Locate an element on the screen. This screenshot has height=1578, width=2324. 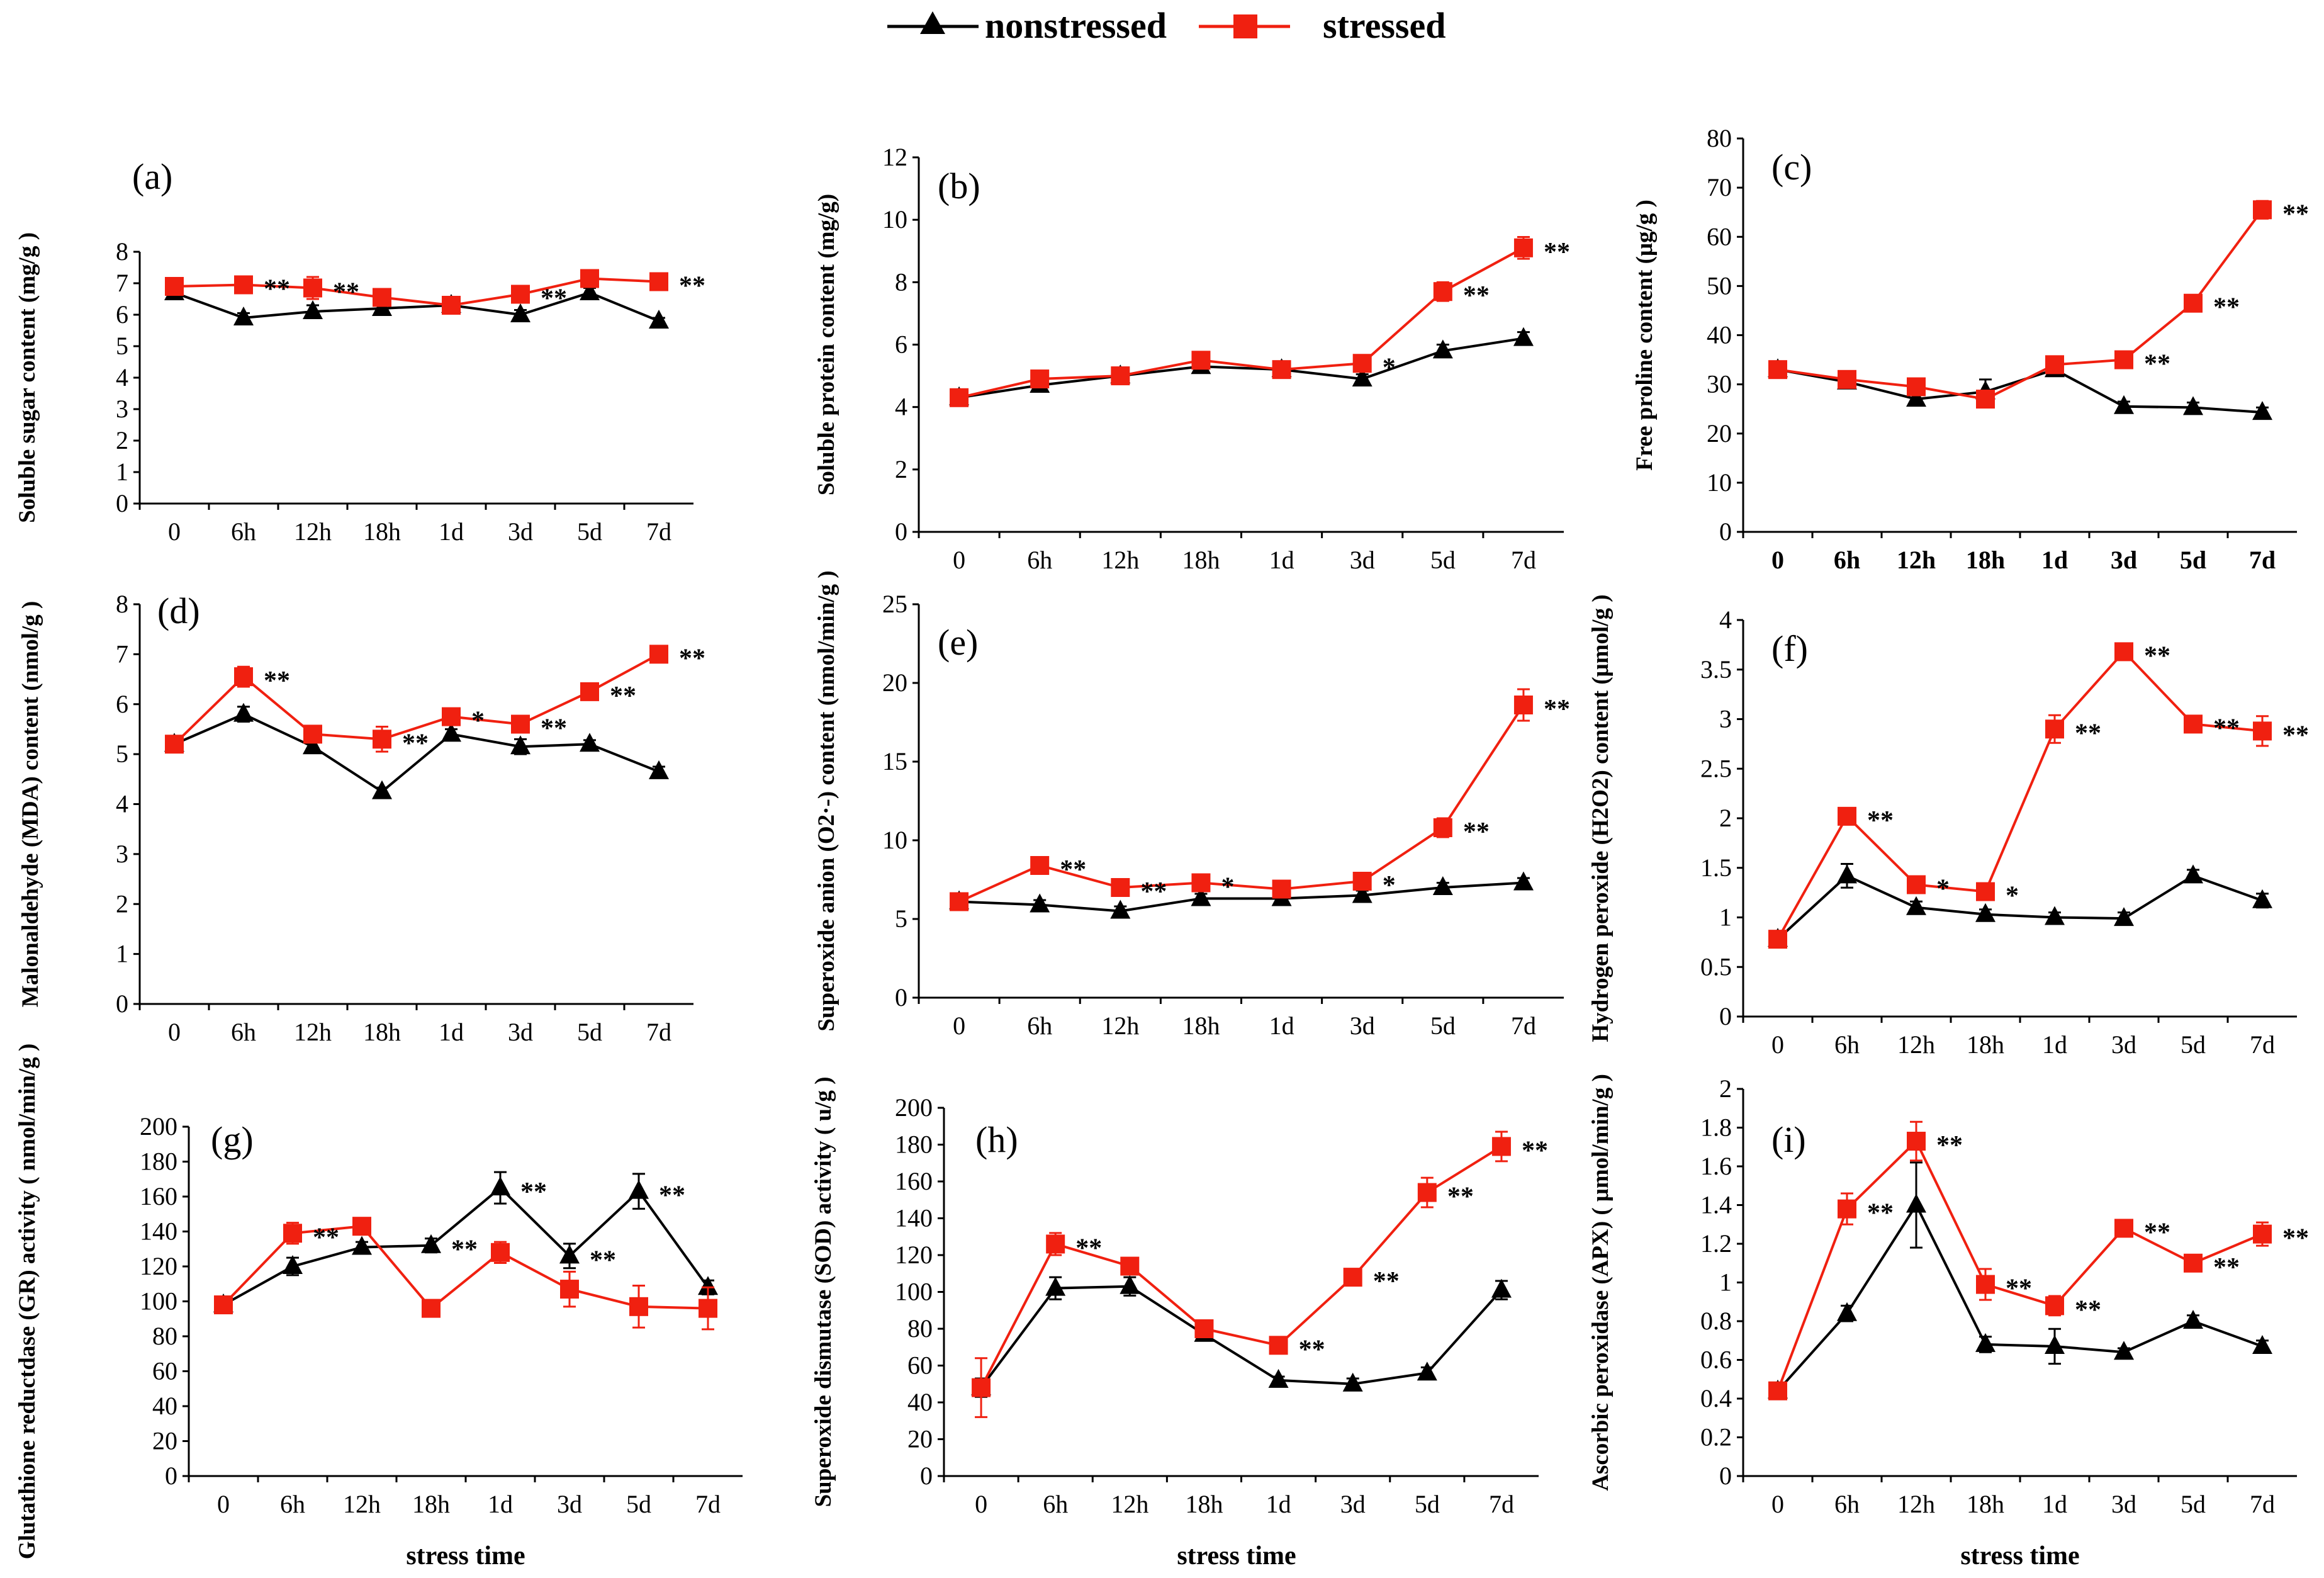
y-tick-label: 3 is located at coordinates (122, 409).